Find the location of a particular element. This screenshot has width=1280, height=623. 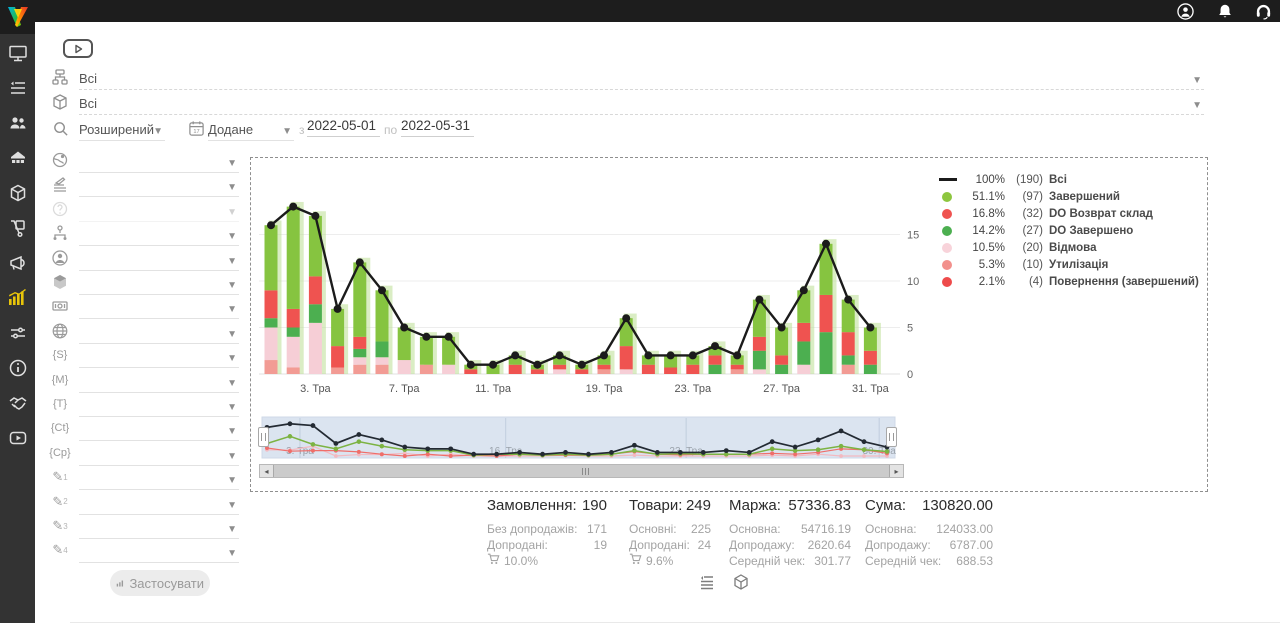

legend-percent: 100% is located at coordinates (990, 179).